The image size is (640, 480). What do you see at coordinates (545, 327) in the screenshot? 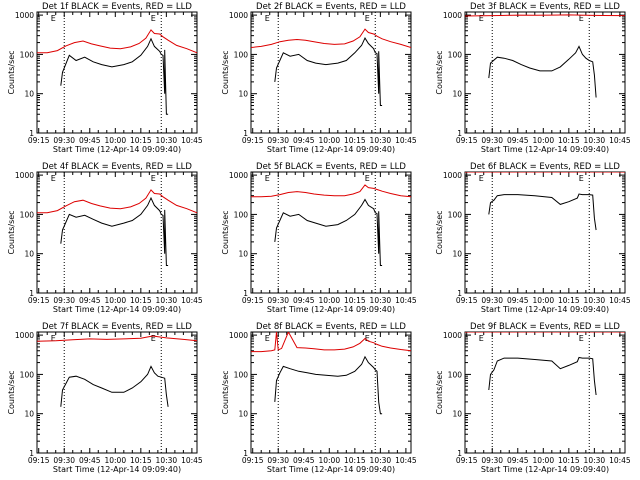
I see `panel-title: Det 9f BLACK = Events, RED = LLD` at bounding box center [545, 327].